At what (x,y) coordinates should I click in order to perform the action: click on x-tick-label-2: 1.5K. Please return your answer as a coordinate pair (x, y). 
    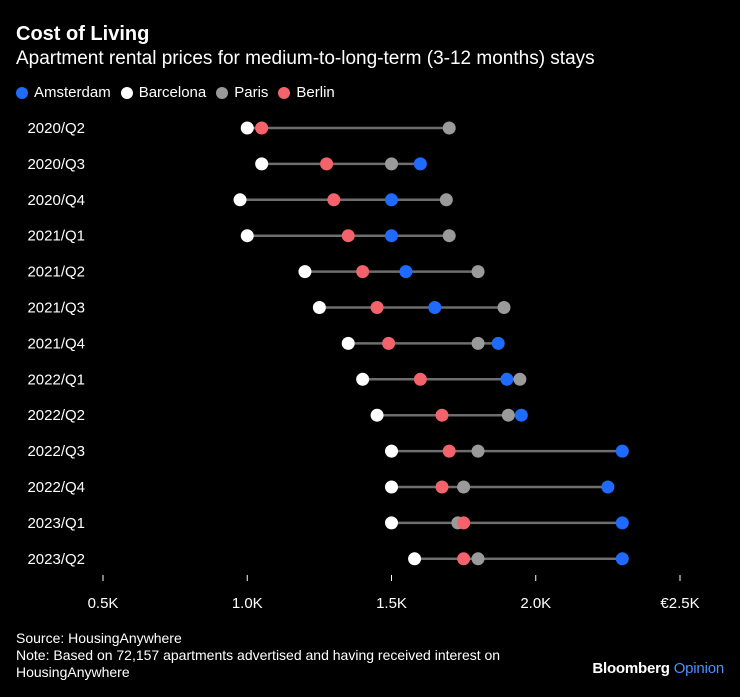
    Looking at the image, I should click on (391, 603).